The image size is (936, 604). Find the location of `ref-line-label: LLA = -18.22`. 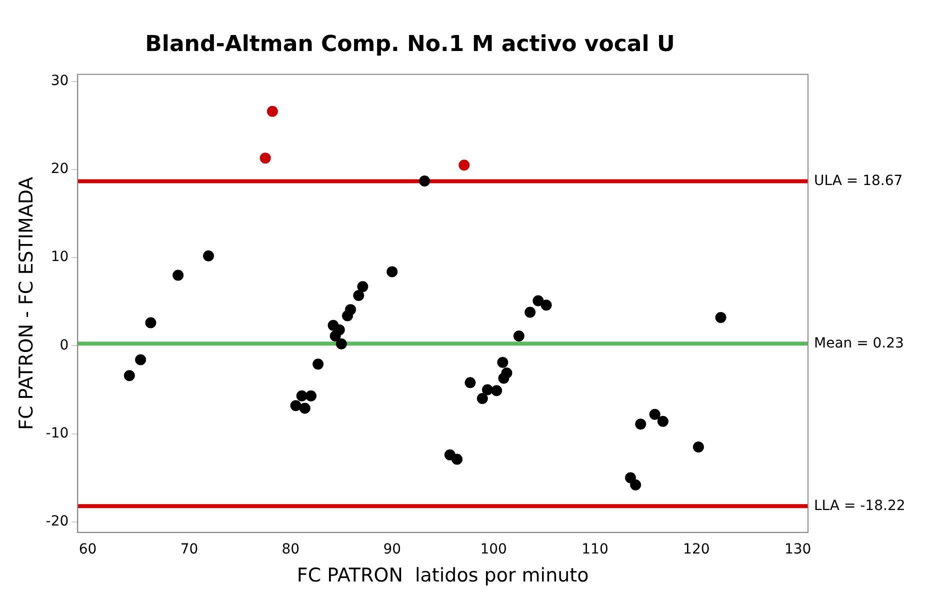

ref-line-label: LLA = -18.22 is located at coordinates (860, 506).